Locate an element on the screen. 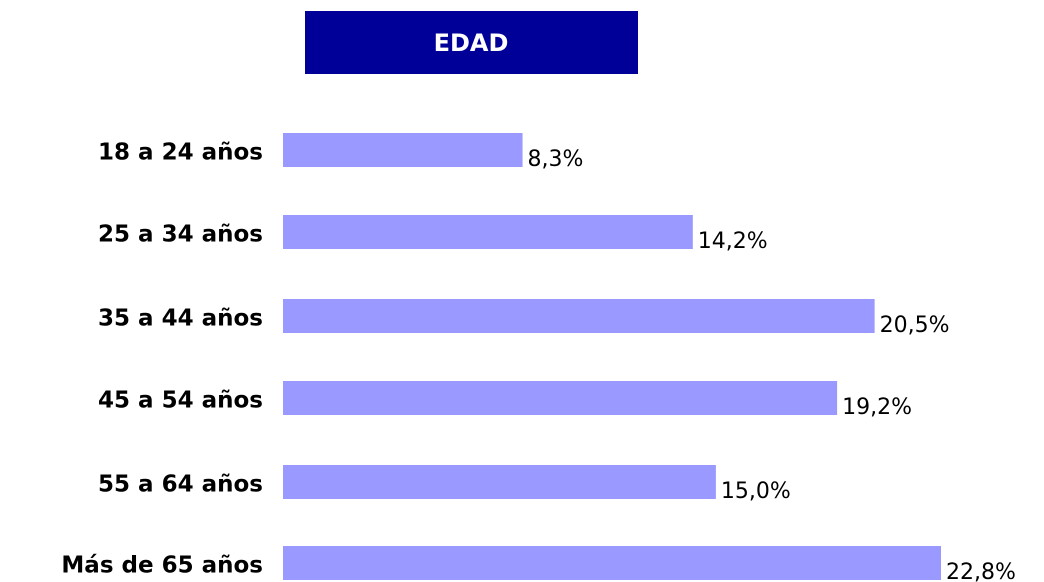 The image size is (1044, 582). value-label: 19,2% is located at coordinates (877, 407).